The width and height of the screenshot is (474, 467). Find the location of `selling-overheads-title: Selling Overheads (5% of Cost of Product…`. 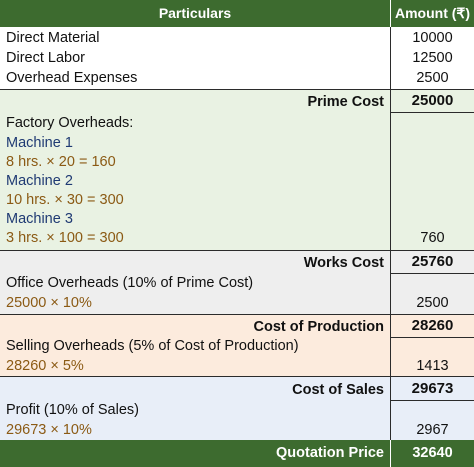

selling-overheads-title: Selling Overheads (5% of Cost of Product… is located at coordinates (152, 346).